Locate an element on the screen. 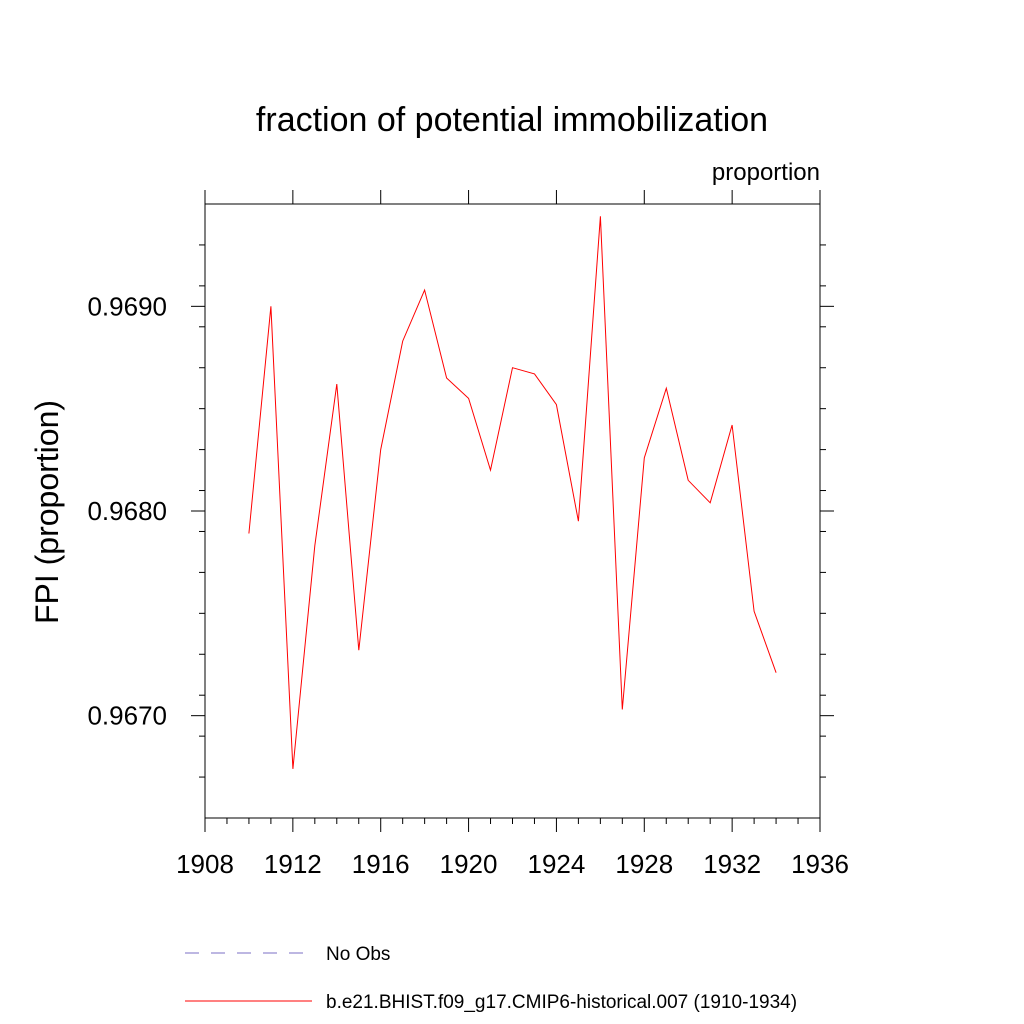 The width and height of the screenshot is (1024, 1024). x-tick-label: 1920 is located at coordinates (469, 864).